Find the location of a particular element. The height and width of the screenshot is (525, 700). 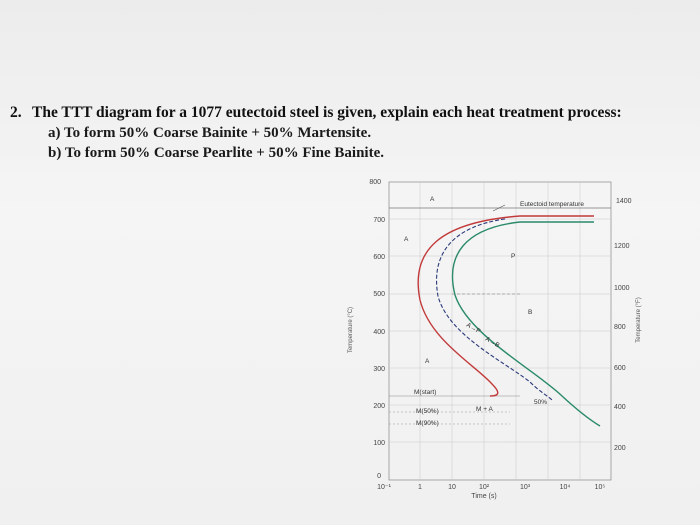

c-tick: 500 is located at coordinates (379, 294).